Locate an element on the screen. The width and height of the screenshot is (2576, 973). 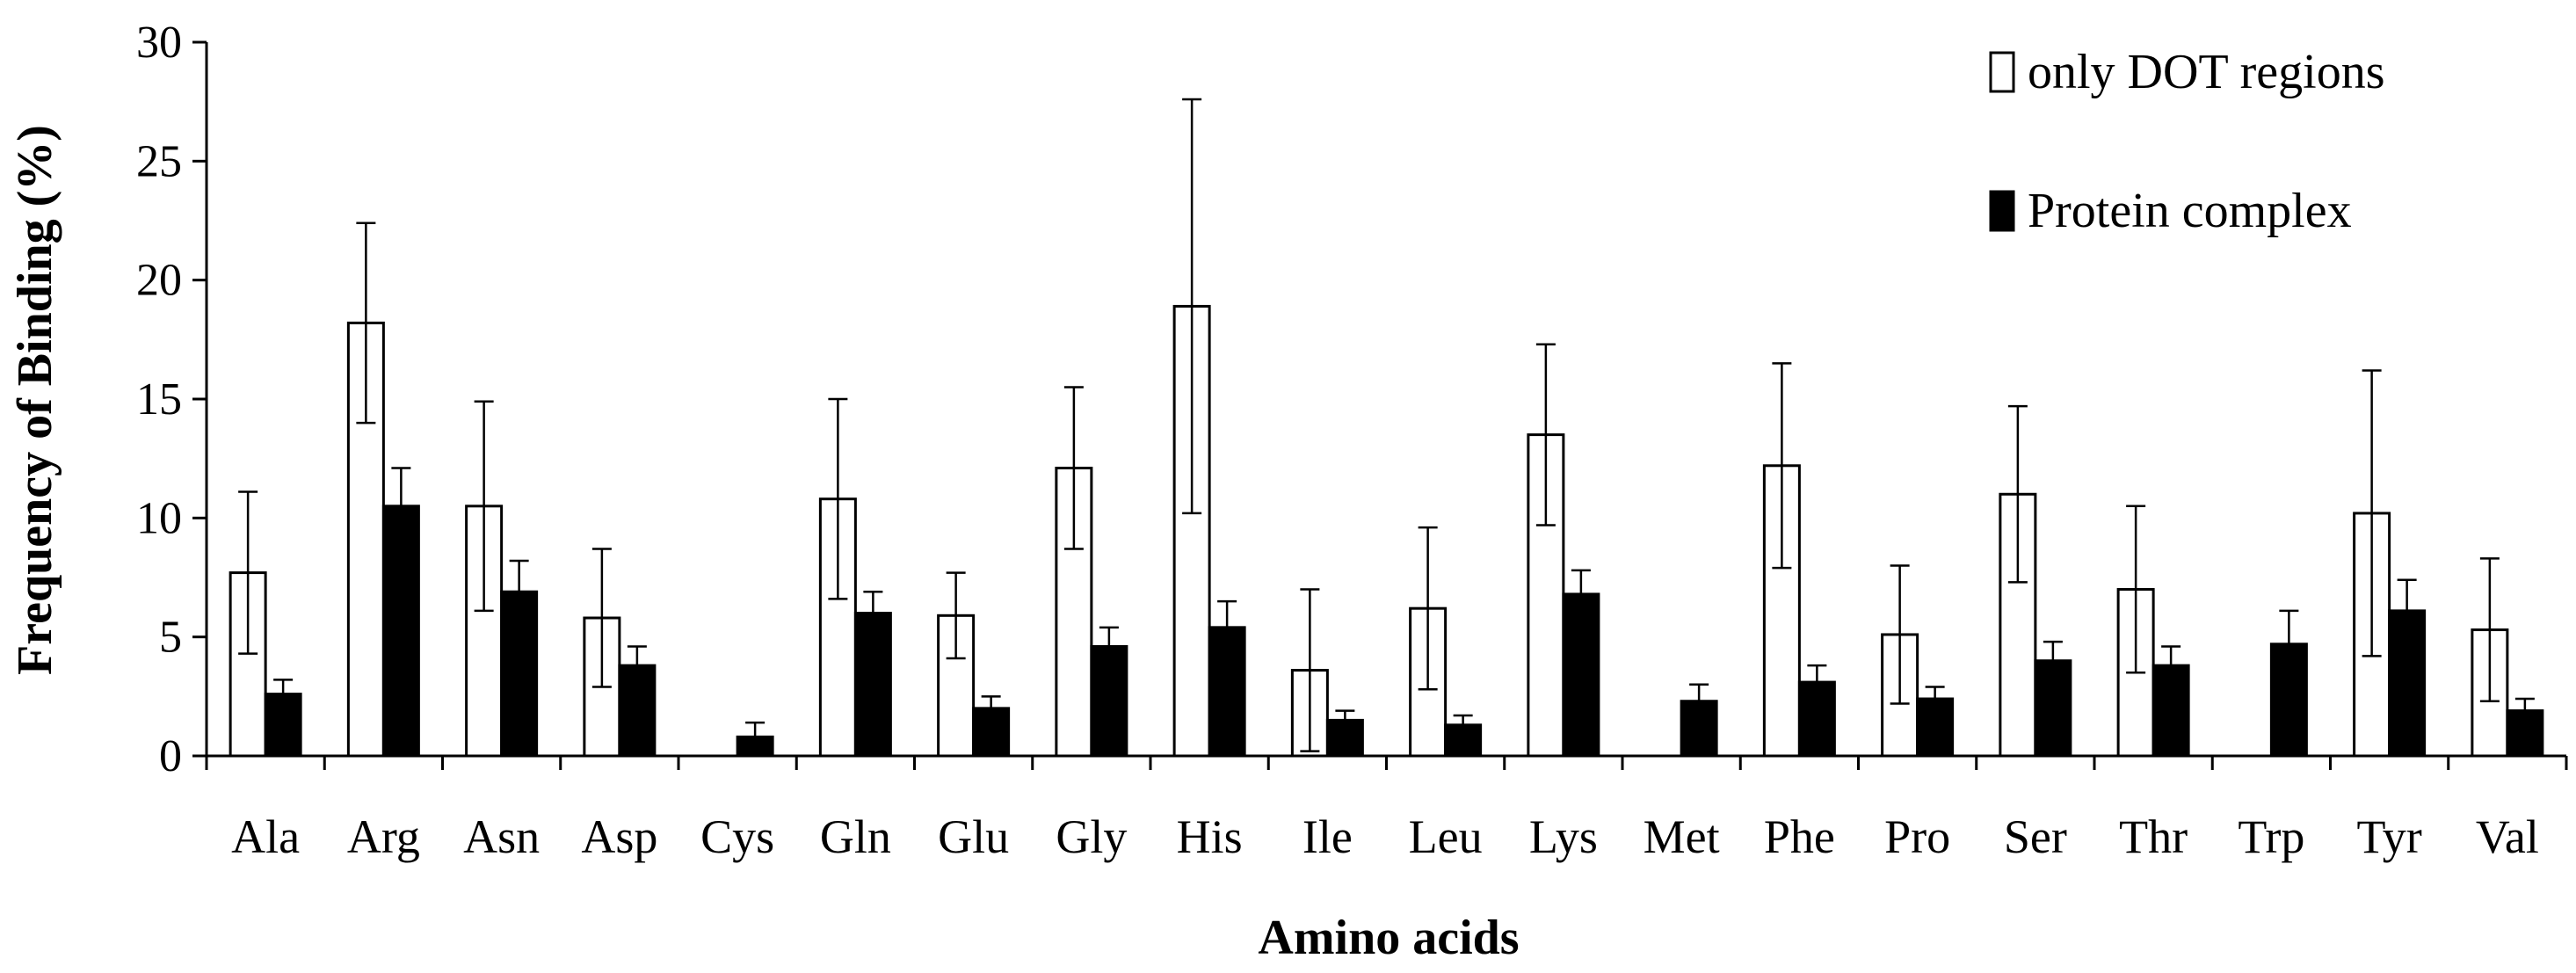
y-tick-label: 5 is located at coordinates (170, 638).